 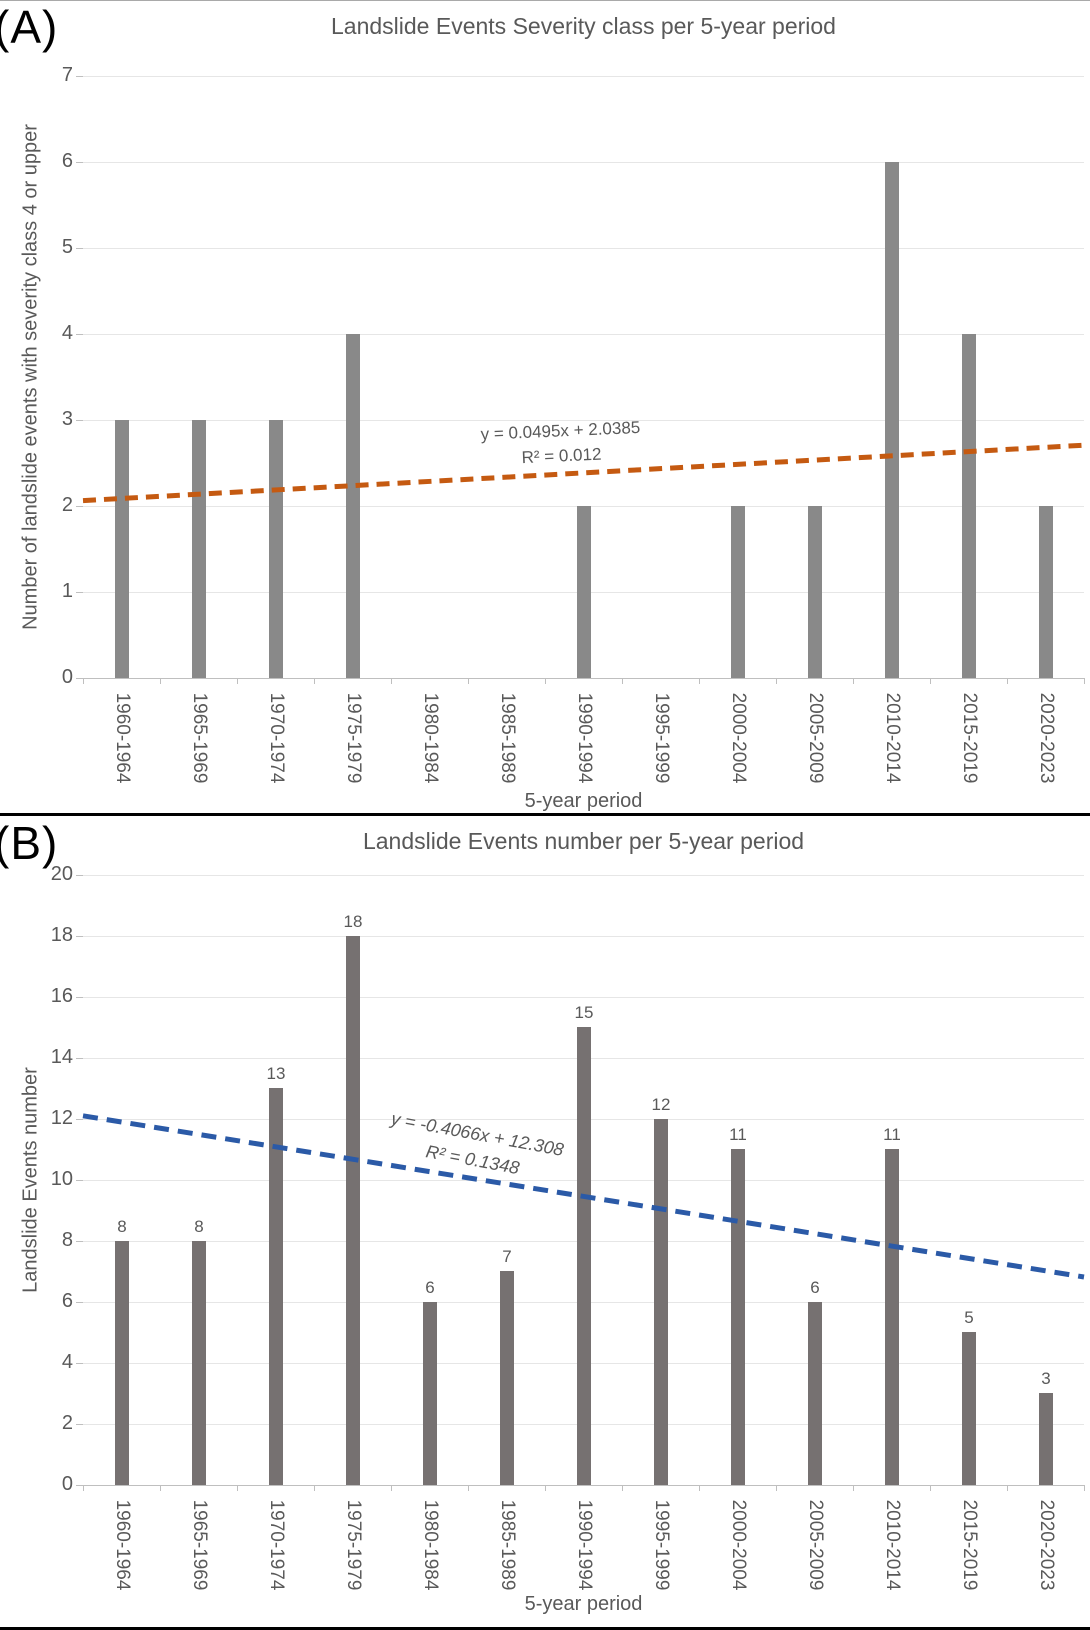 I want to click on y-tick-label: 14, so click(x=61, y=1057).